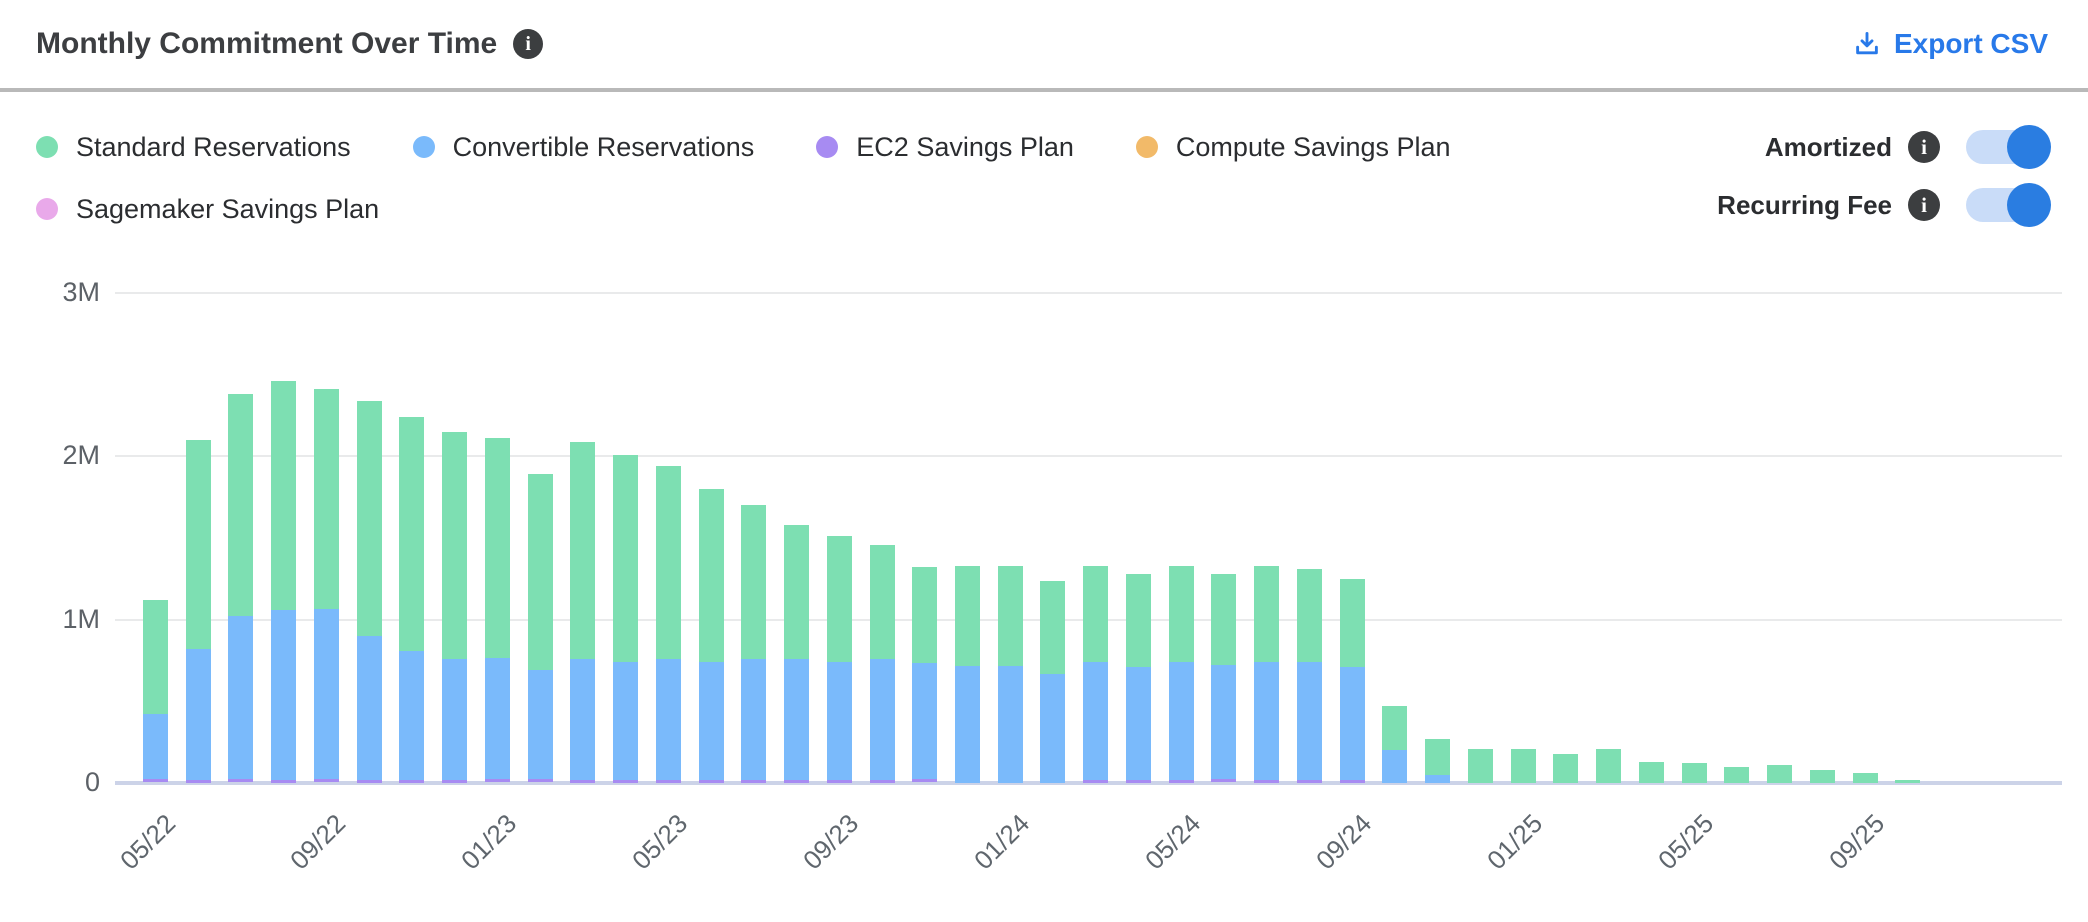  Describe the element at coordinates (831, 842) in the screenshot. I see `x-axis-label-09-23: 09/23` at that location.